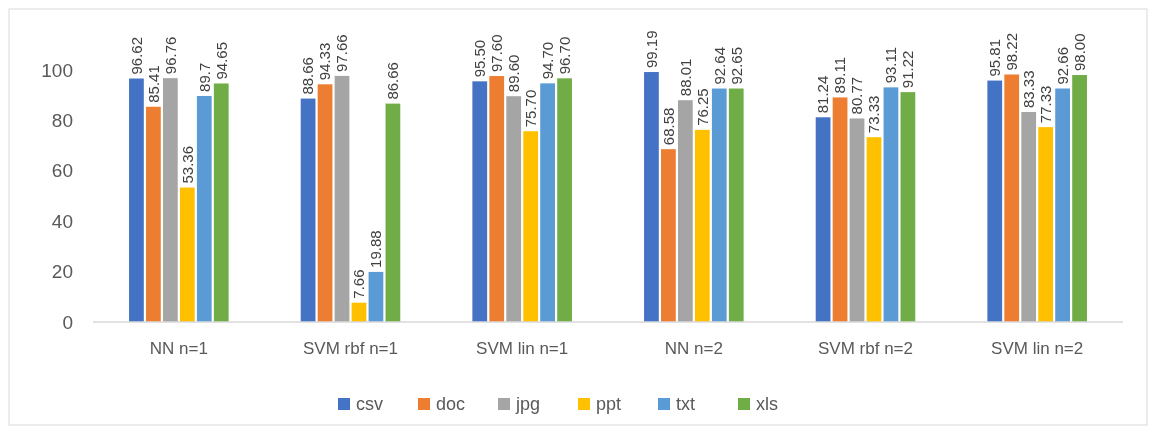  What do you see at coordinates (891, 65) in the screenshot?
I see `data-label: 93.11` at bounding box center [891, 65].